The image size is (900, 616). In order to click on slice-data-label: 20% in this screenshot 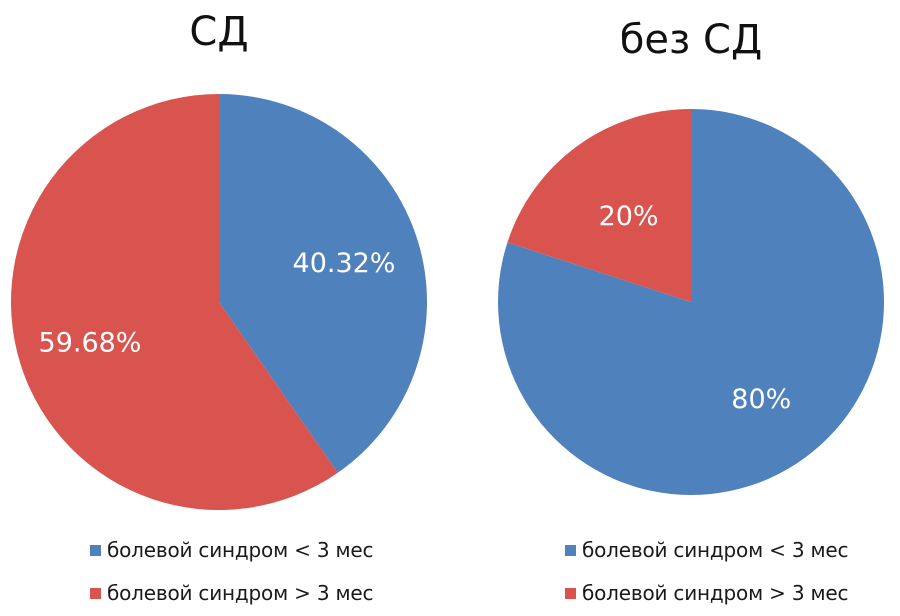, I will do `click(629, 216)`.